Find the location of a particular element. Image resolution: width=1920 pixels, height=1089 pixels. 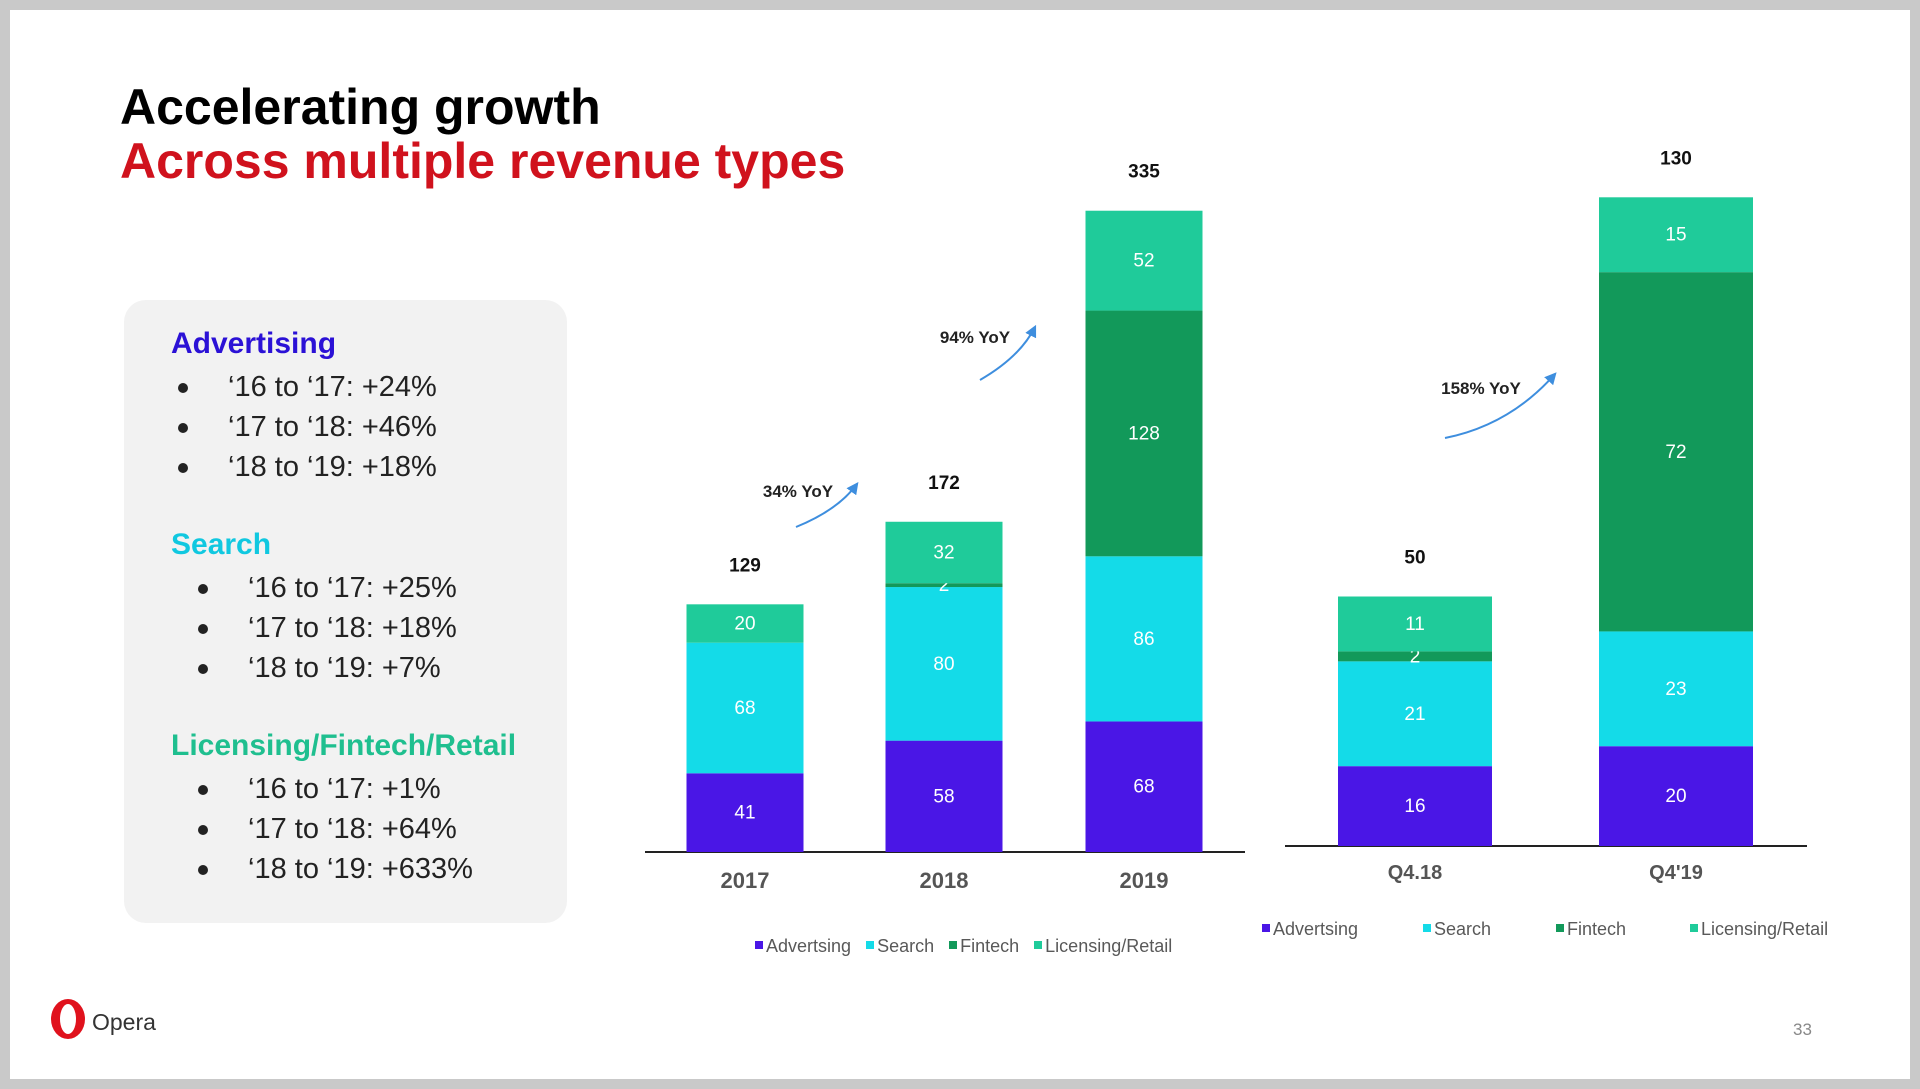

data-label-licensing: 15 is located at coordinates (1675, 235).